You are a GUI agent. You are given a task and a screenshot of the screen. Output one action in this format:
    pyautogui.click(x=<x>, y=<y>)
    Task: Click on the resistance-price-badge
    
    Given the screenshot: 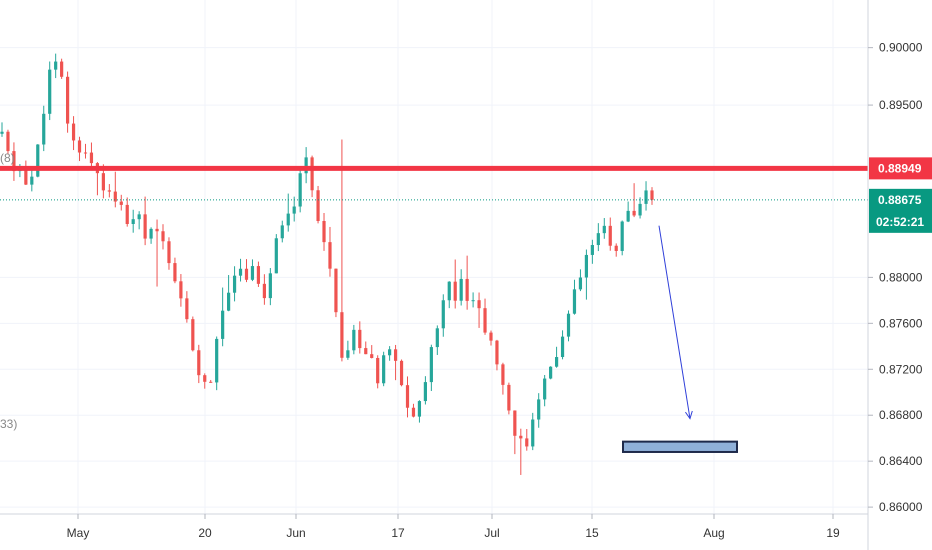 What is the action you would take?
    pyautogui.click(x=900, y=168)
    